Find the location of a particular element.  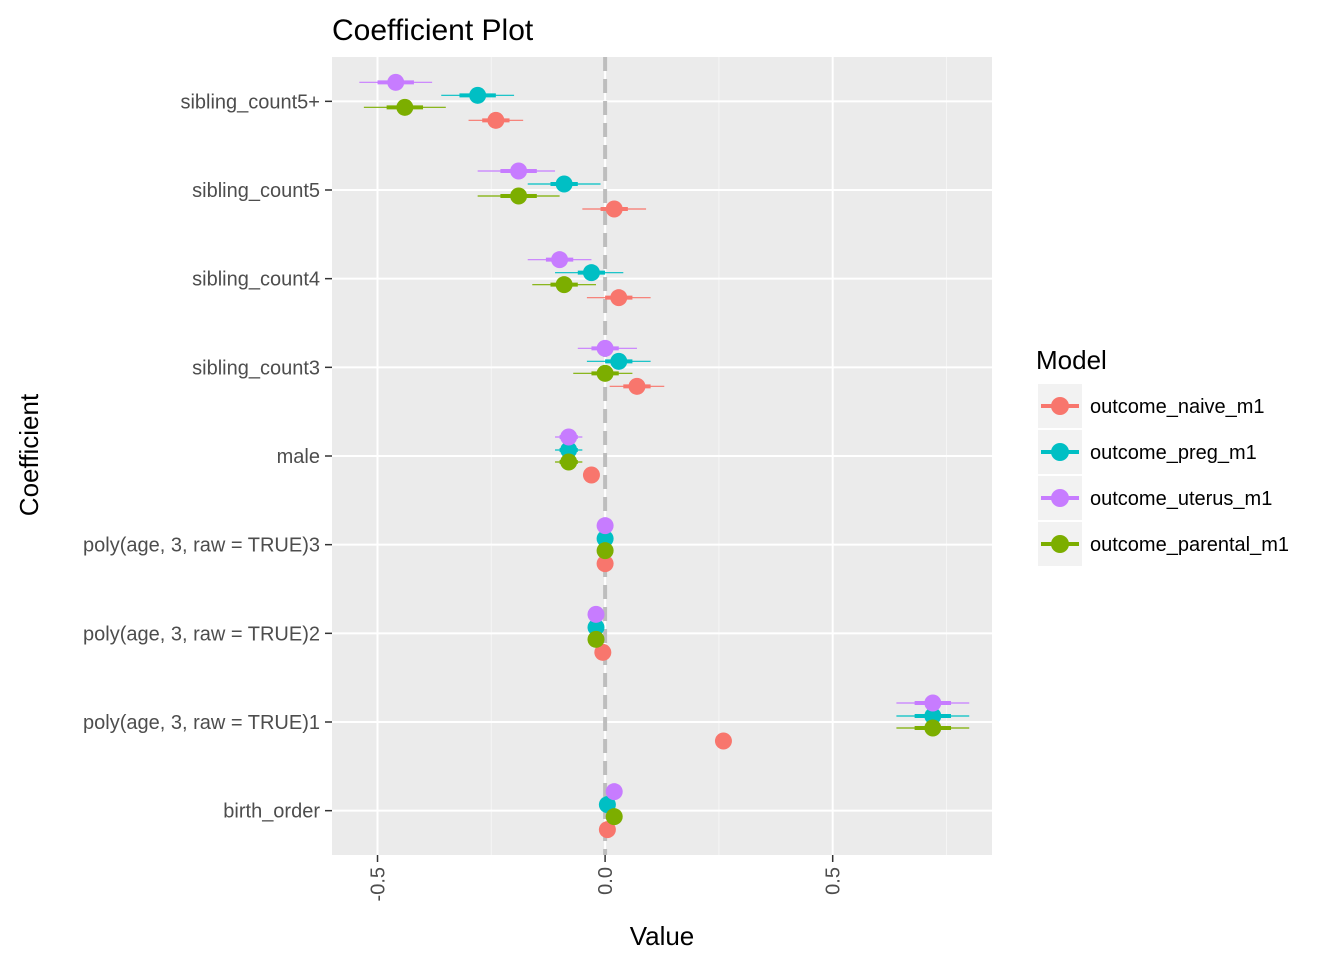

y-tick-label: sibling_count5+ is located at coordinates (250, 102).